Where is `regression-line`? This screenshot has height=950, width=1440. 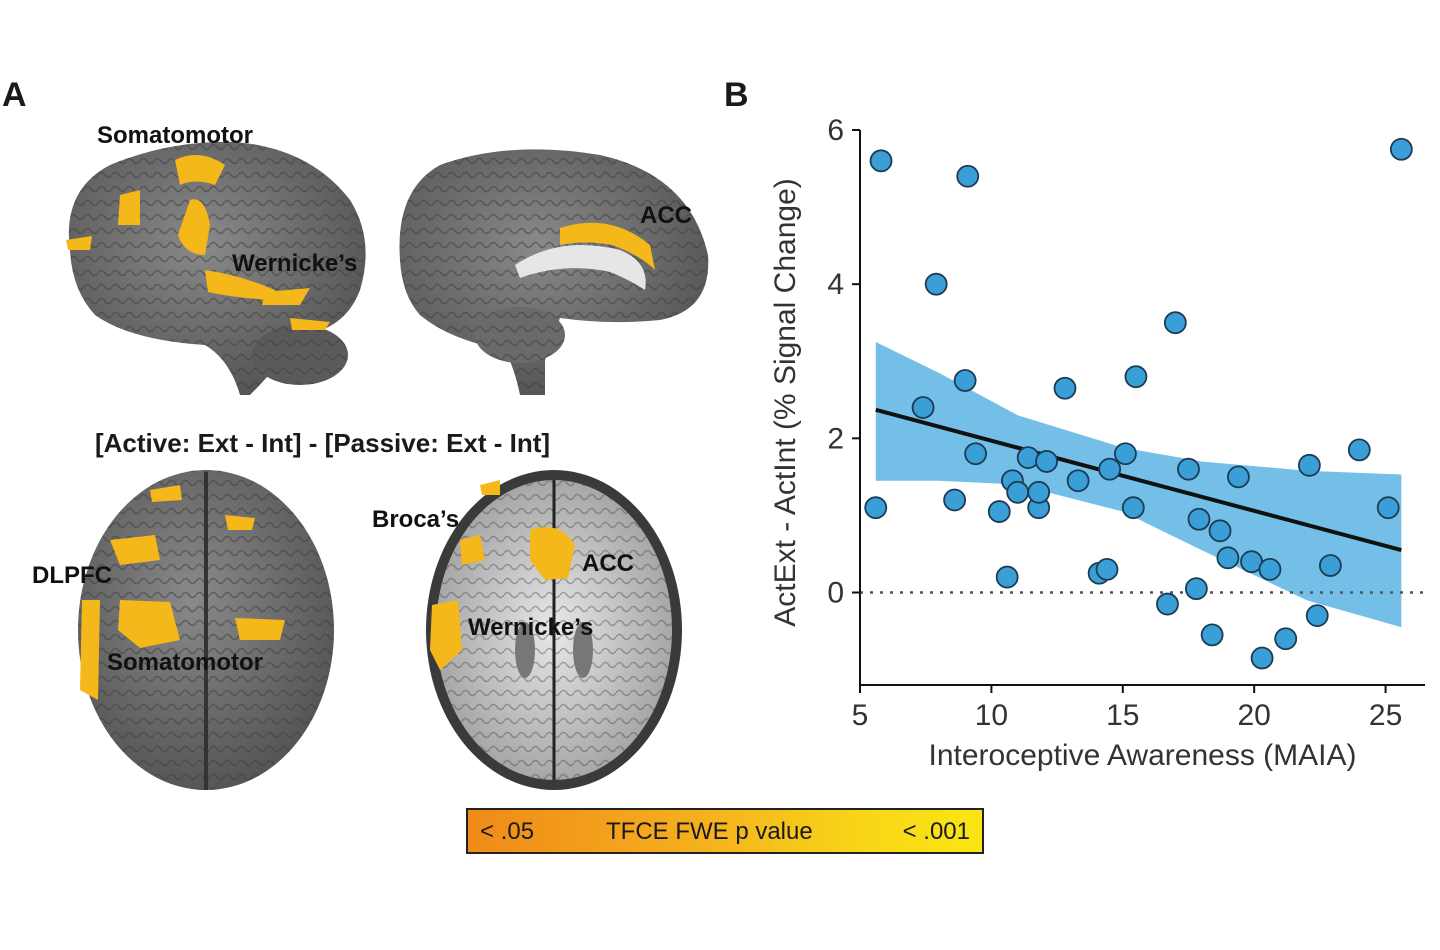 regression-line is located at coordinates (1138, 480).